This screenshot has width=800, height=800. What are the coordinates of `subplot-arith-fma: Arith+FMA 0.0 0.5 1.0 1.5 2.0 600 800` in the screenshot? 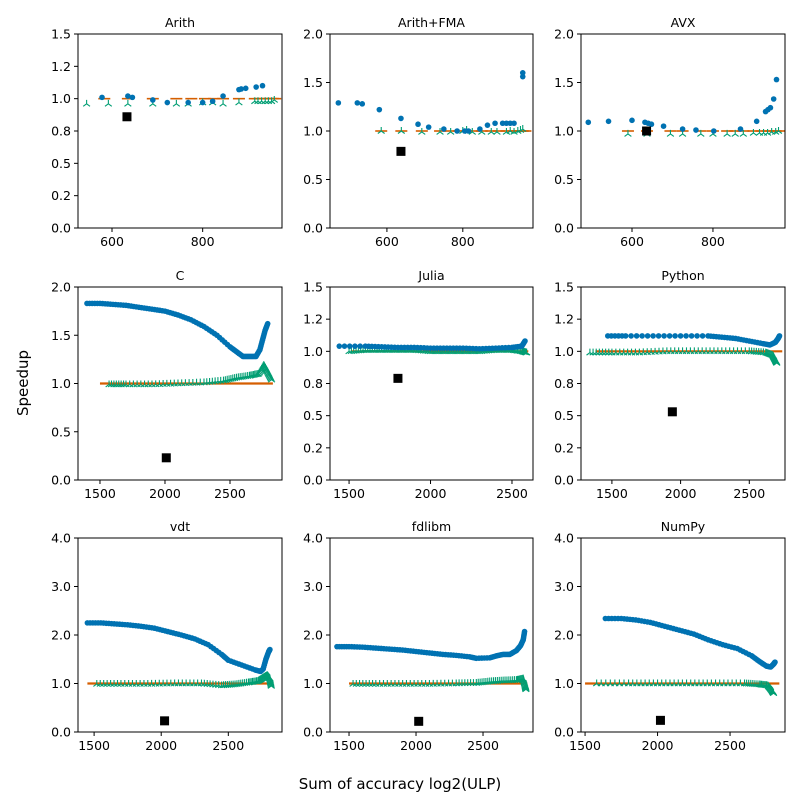 It's located at (418, 132).